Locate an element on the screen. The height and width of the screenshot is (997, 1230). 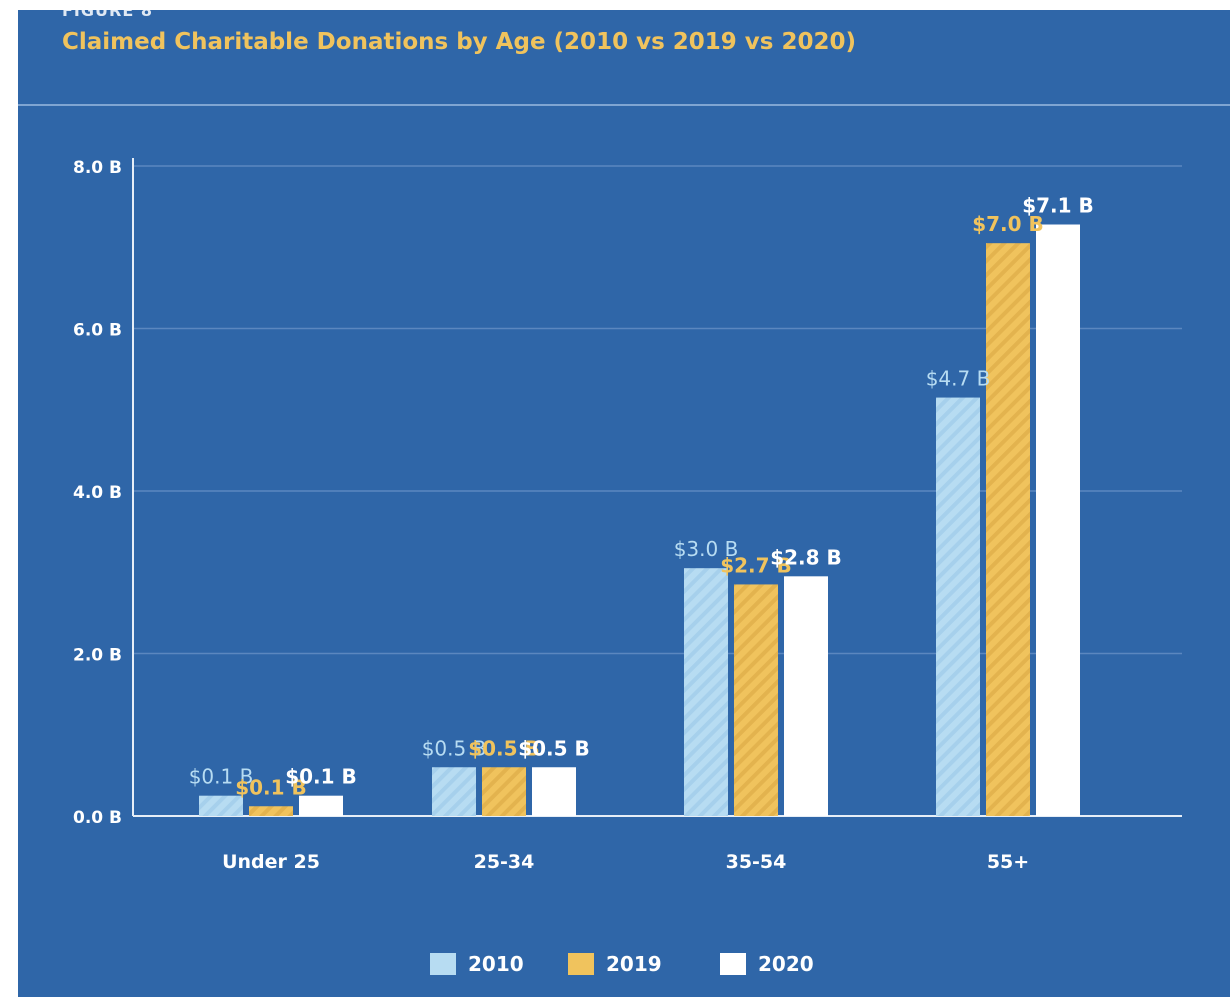
data-label-2019-1: $0.5 B is located at coordinates (504, 748).